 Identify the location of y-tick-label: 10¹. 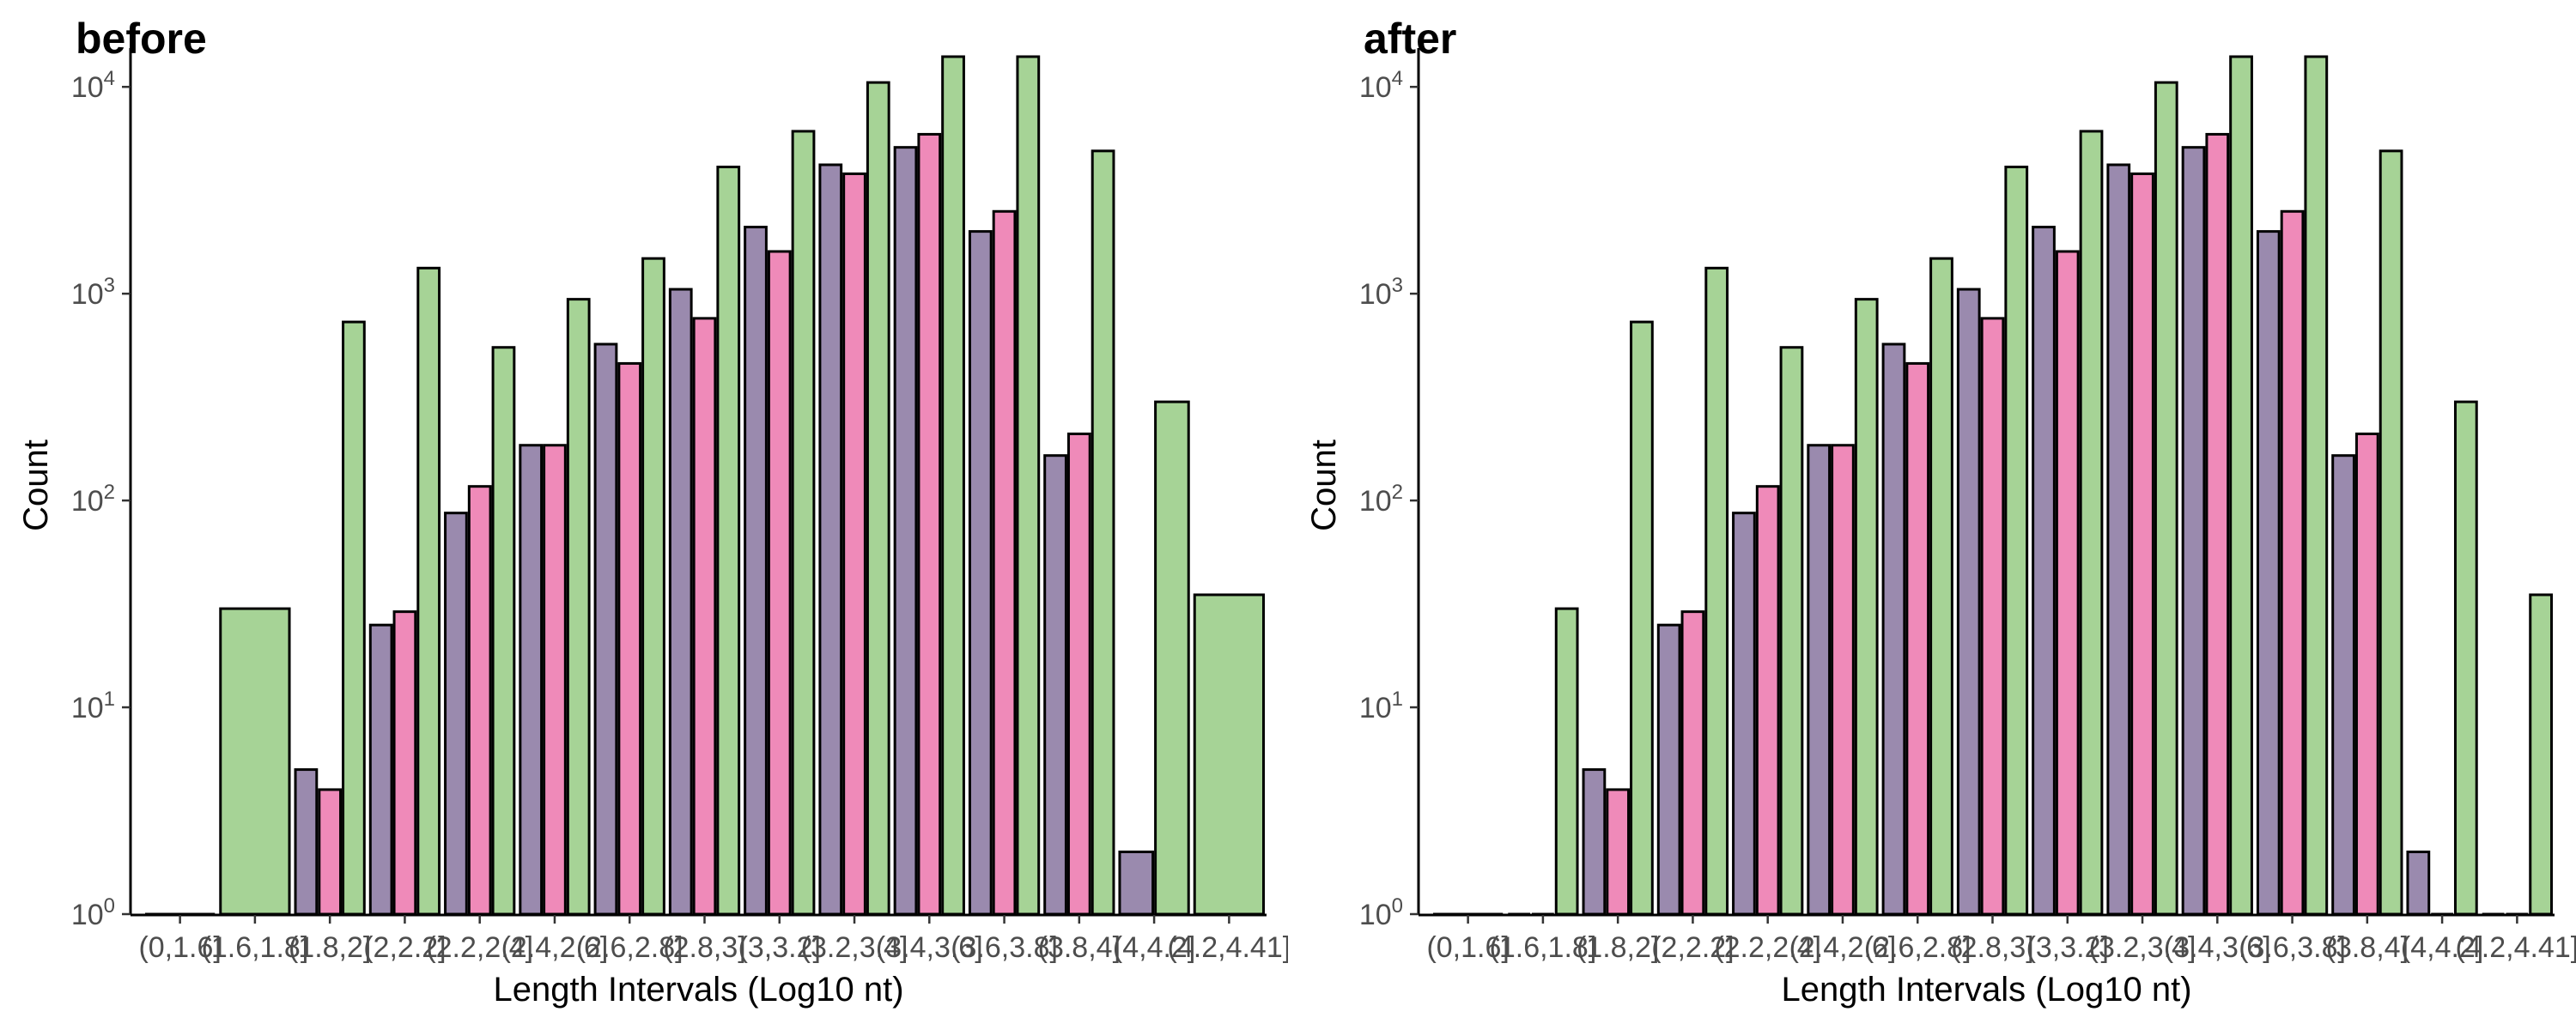
(1381, 706).